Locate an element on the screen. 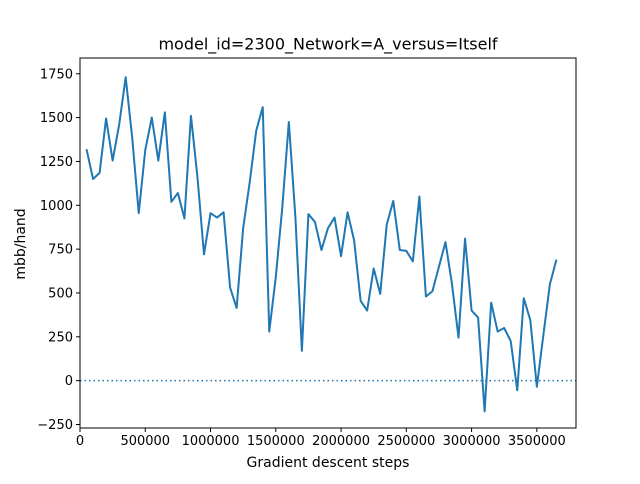  y-tick-label: 1250 is located at coordinates (56, 162).